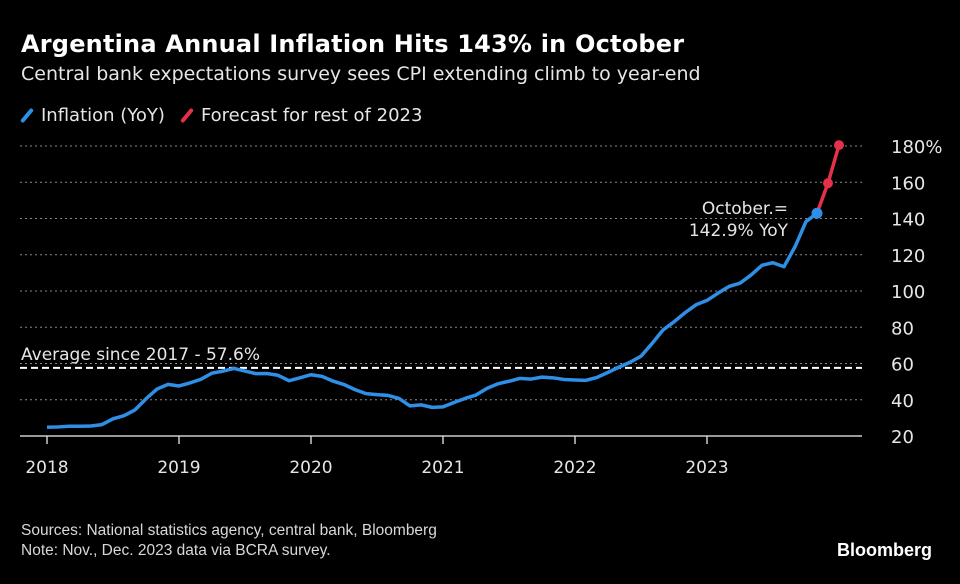 Image resolution: width=960 pixels, height=584 pixels. Describe the element at coordinates (103, 115) in the screenshot. I see `legend-label-inflation: Inflation (YoY)` at that location.